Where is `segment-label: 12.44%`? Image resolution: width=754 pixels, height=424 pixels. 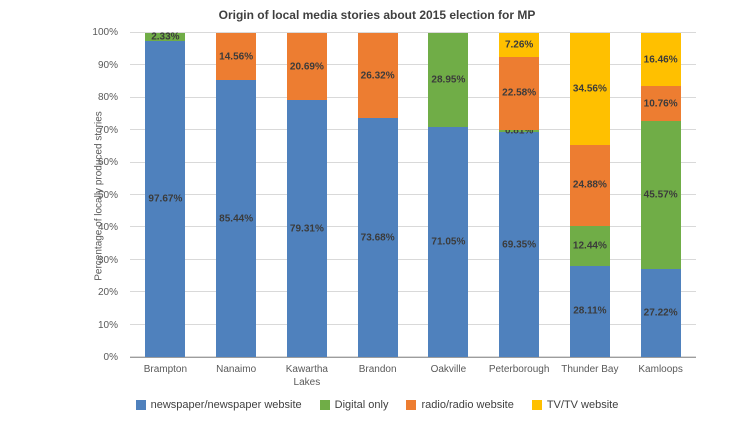 segment-label: 12.44% is located at coordinates (589, 246).